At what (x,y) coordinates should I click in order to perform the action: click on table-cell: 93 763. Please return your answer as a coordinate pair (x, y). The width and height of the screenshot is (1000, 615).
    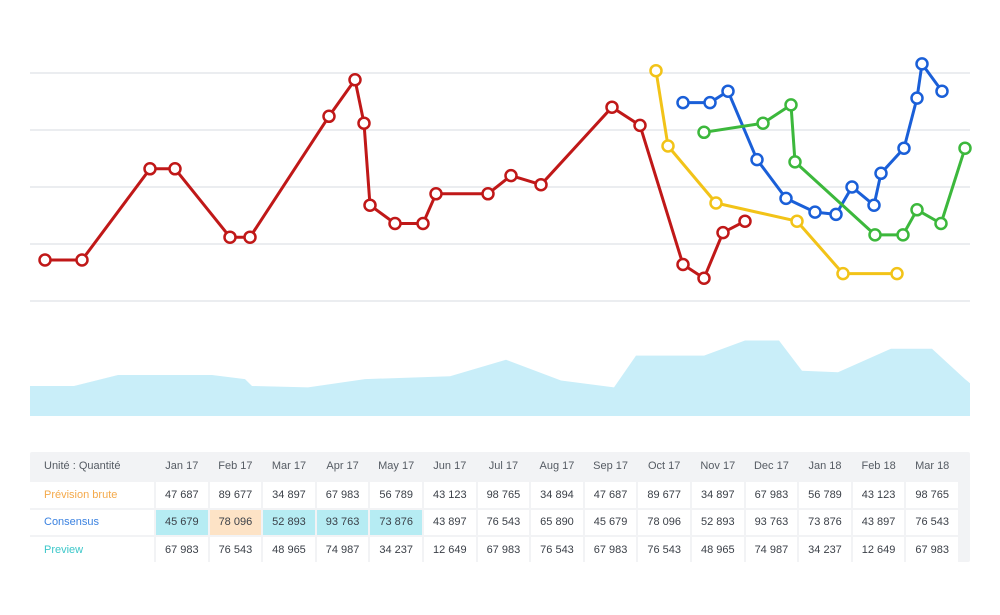
    Looking at the image, I should click on (771, 522).